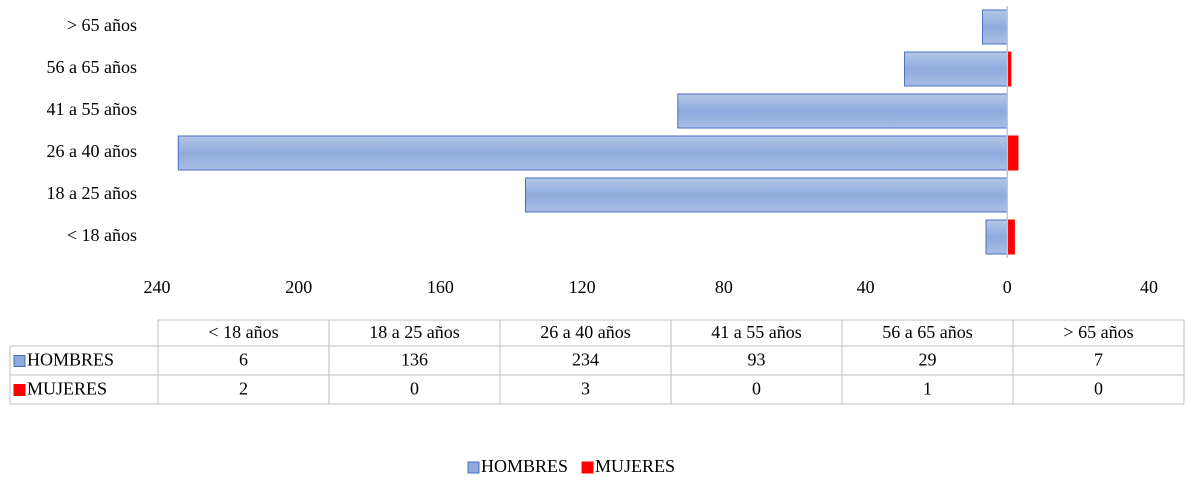 This screenshot has width=1191, height=480. What do you see at coordinates (635, 466) in the screenshot?
I see `legend-label: MUJERES` at bounding box center [635, 466].